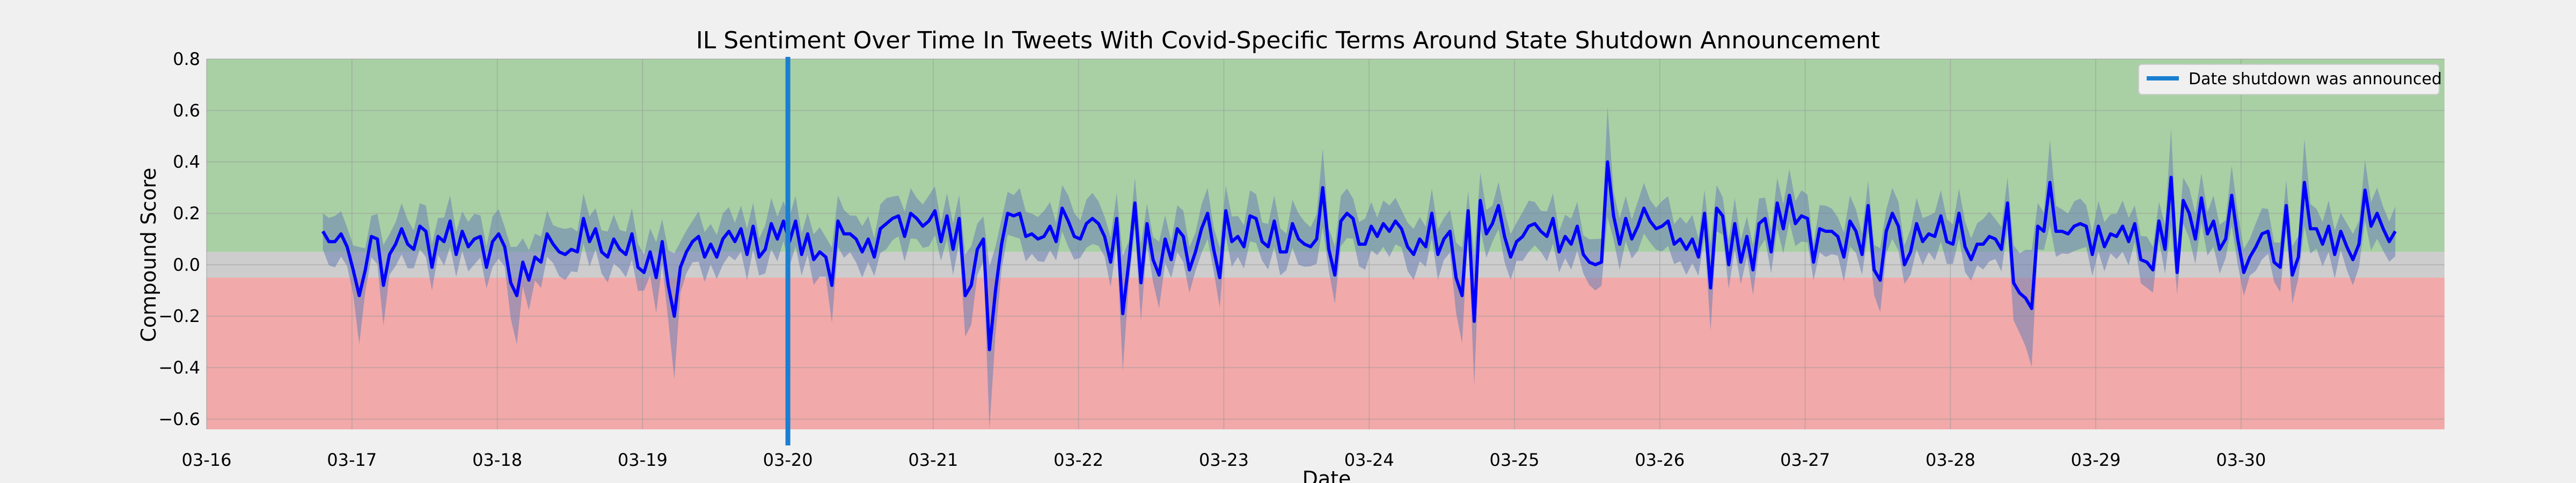  I want to click on legend: Date shutdown was announced, so click(2290, 79).